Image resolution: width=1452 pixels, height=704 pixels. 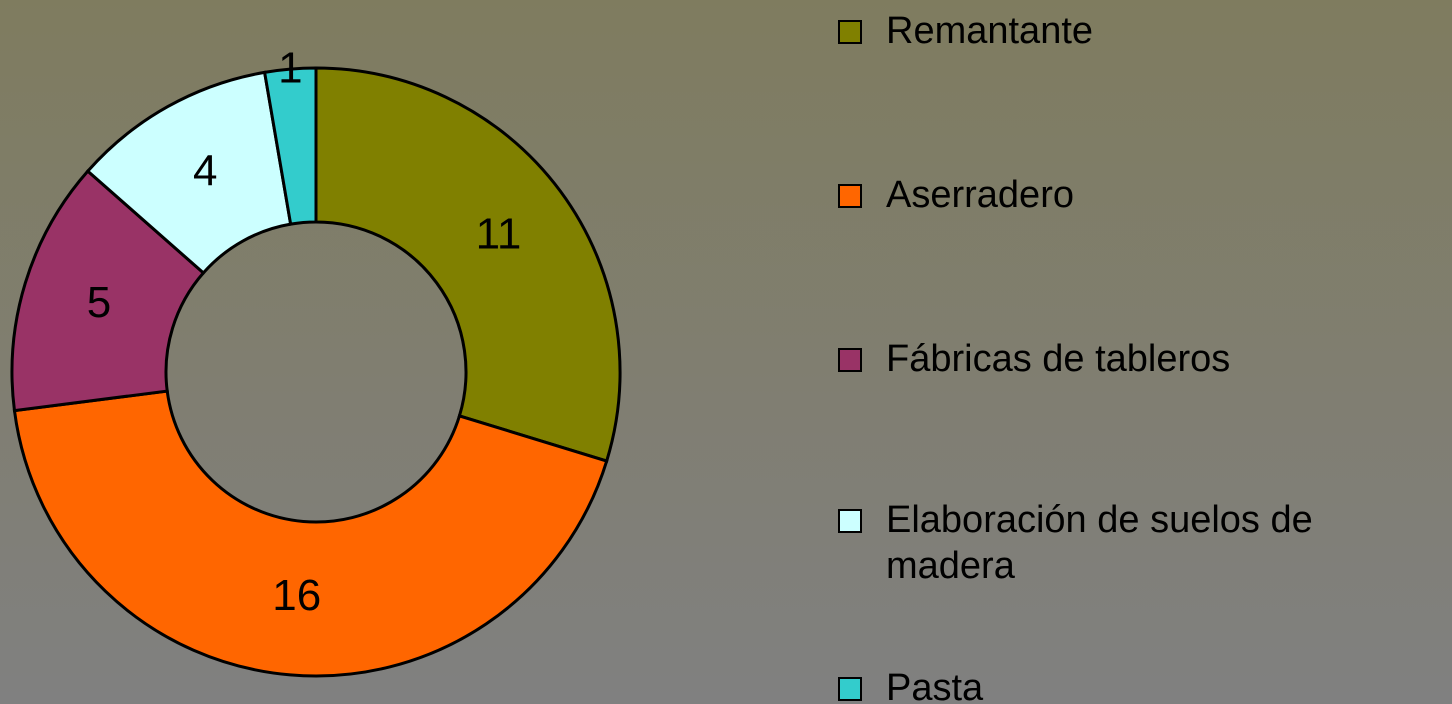 I want to click on legend-item: Fábricas de tableros, so click(x=1138, y=359).